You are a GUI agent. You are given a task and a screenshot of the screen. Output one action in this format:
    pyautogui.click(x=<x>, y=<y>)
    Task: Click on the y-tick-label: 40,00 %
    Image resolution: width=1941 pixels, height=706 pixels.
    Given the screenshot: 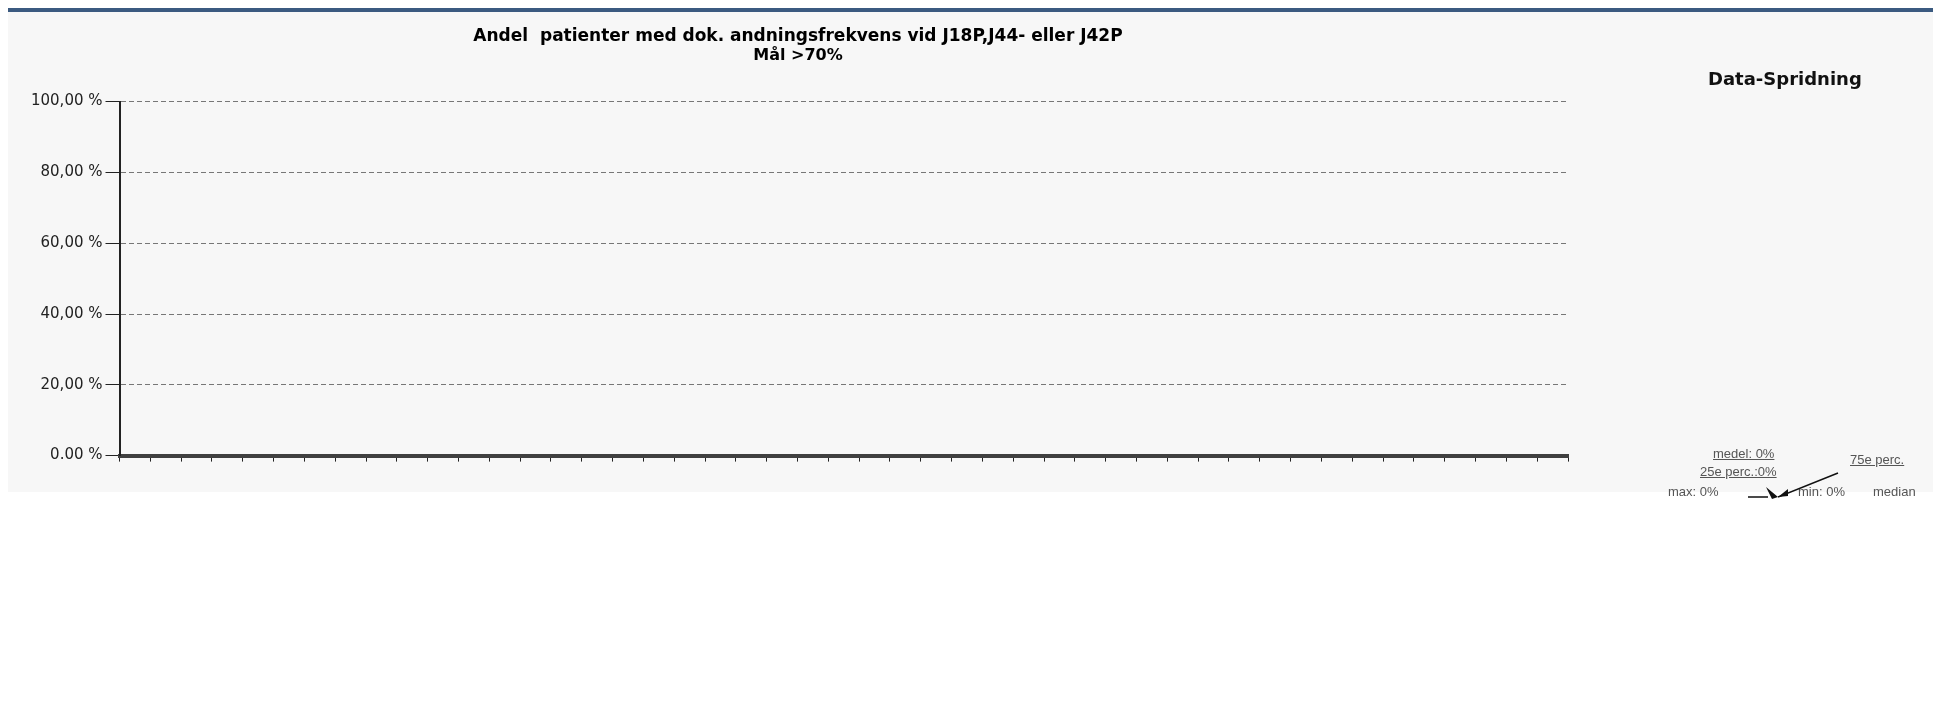 What is the action you would take?
    pyautogui.click(x=71, y=312)
    